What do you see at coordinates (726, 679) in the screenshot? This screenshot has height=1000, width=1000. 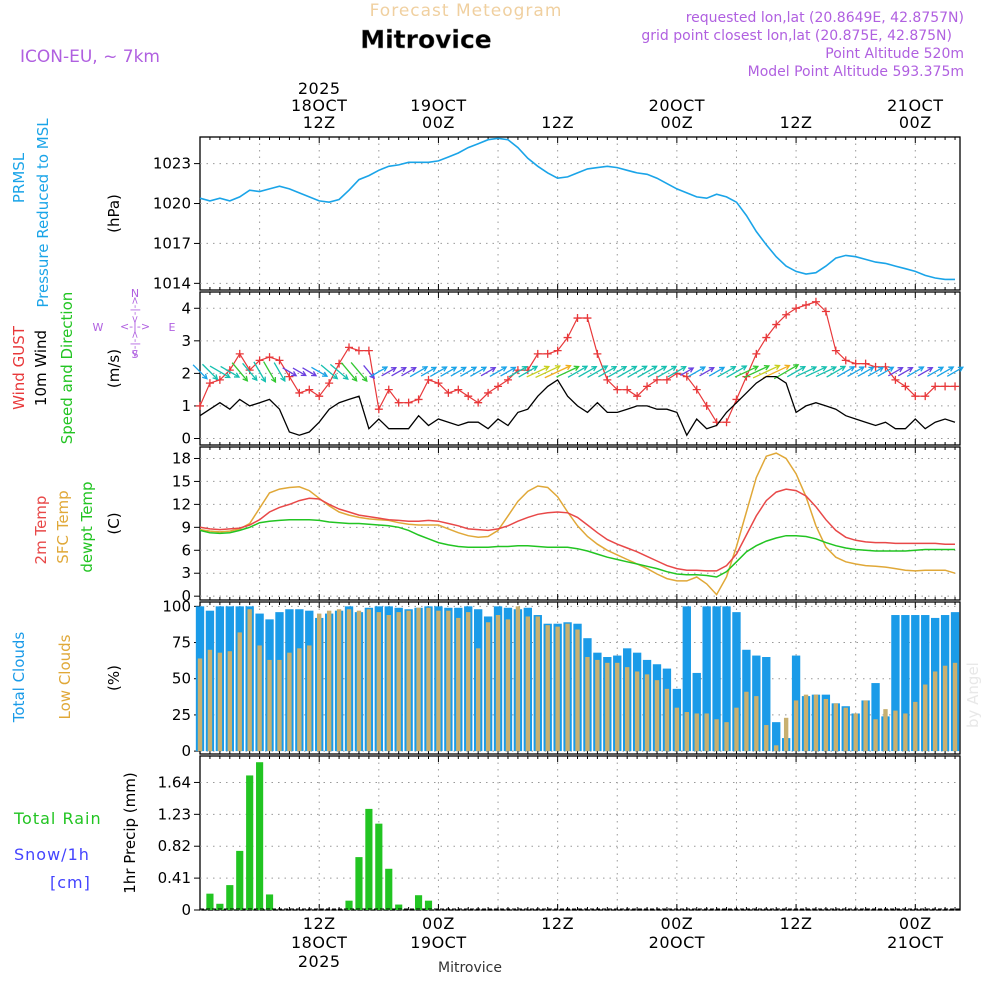 I see `total-cloud-bar` at bounding box center [726, 679].